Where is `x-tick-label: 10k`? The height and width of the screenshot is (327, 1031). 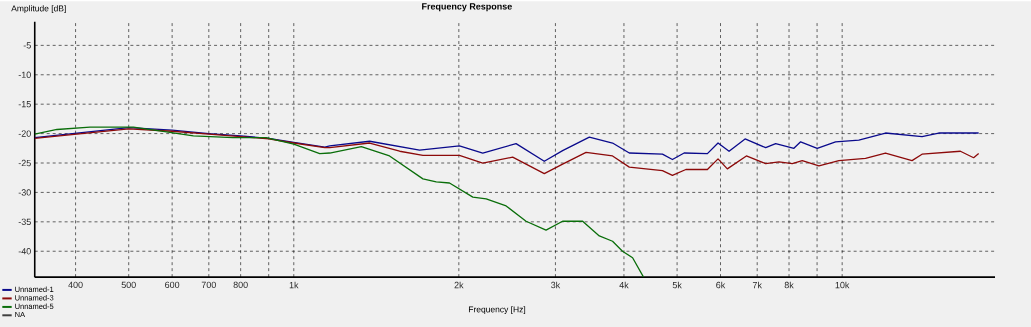 x-tick-label: 10k is located at coordinates (842, 285).